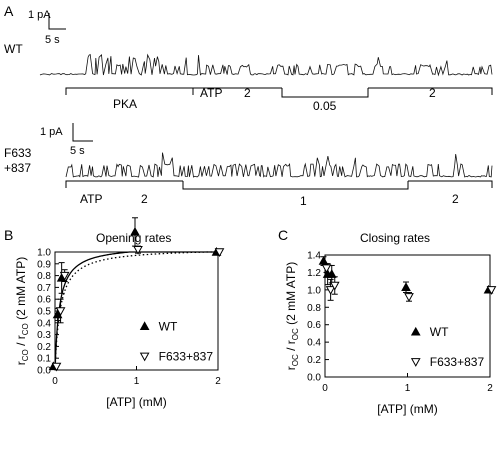 The width and height of the screenshot is (500, 459). I want to click on chart-b-ytick-label: 1.0, so click(44, 253).